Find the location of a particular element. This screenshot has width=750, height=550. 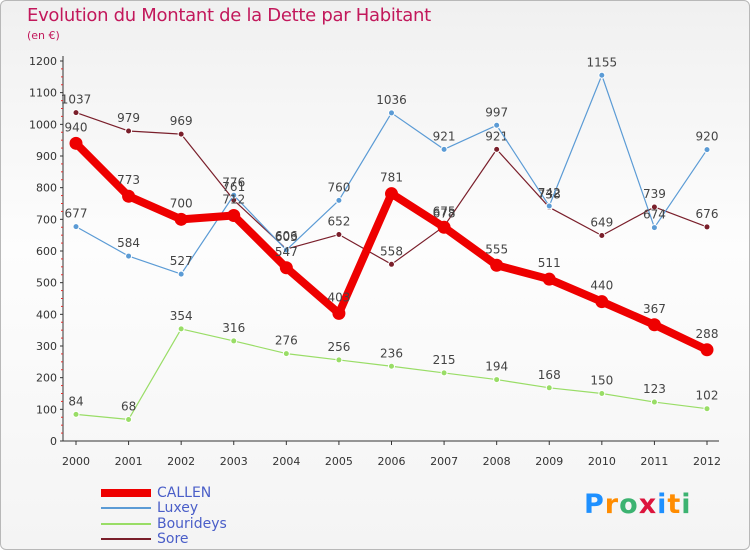

legend: CALLEN Luxey Bourideys Sore is located at coordinates (164, 516).